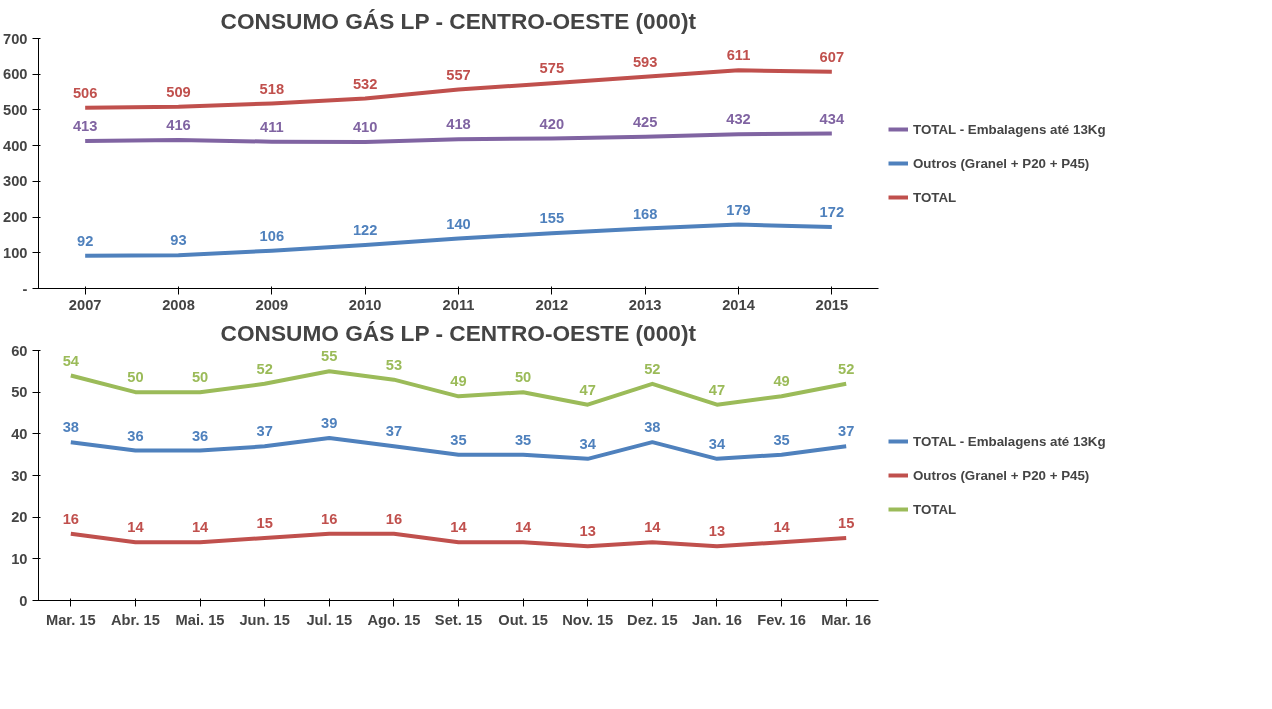 This screenshot has width=1272, height=709. Describe the element at coordinates (15, 38) in the screenshot. I see `y-tick-label: 700` at that location.